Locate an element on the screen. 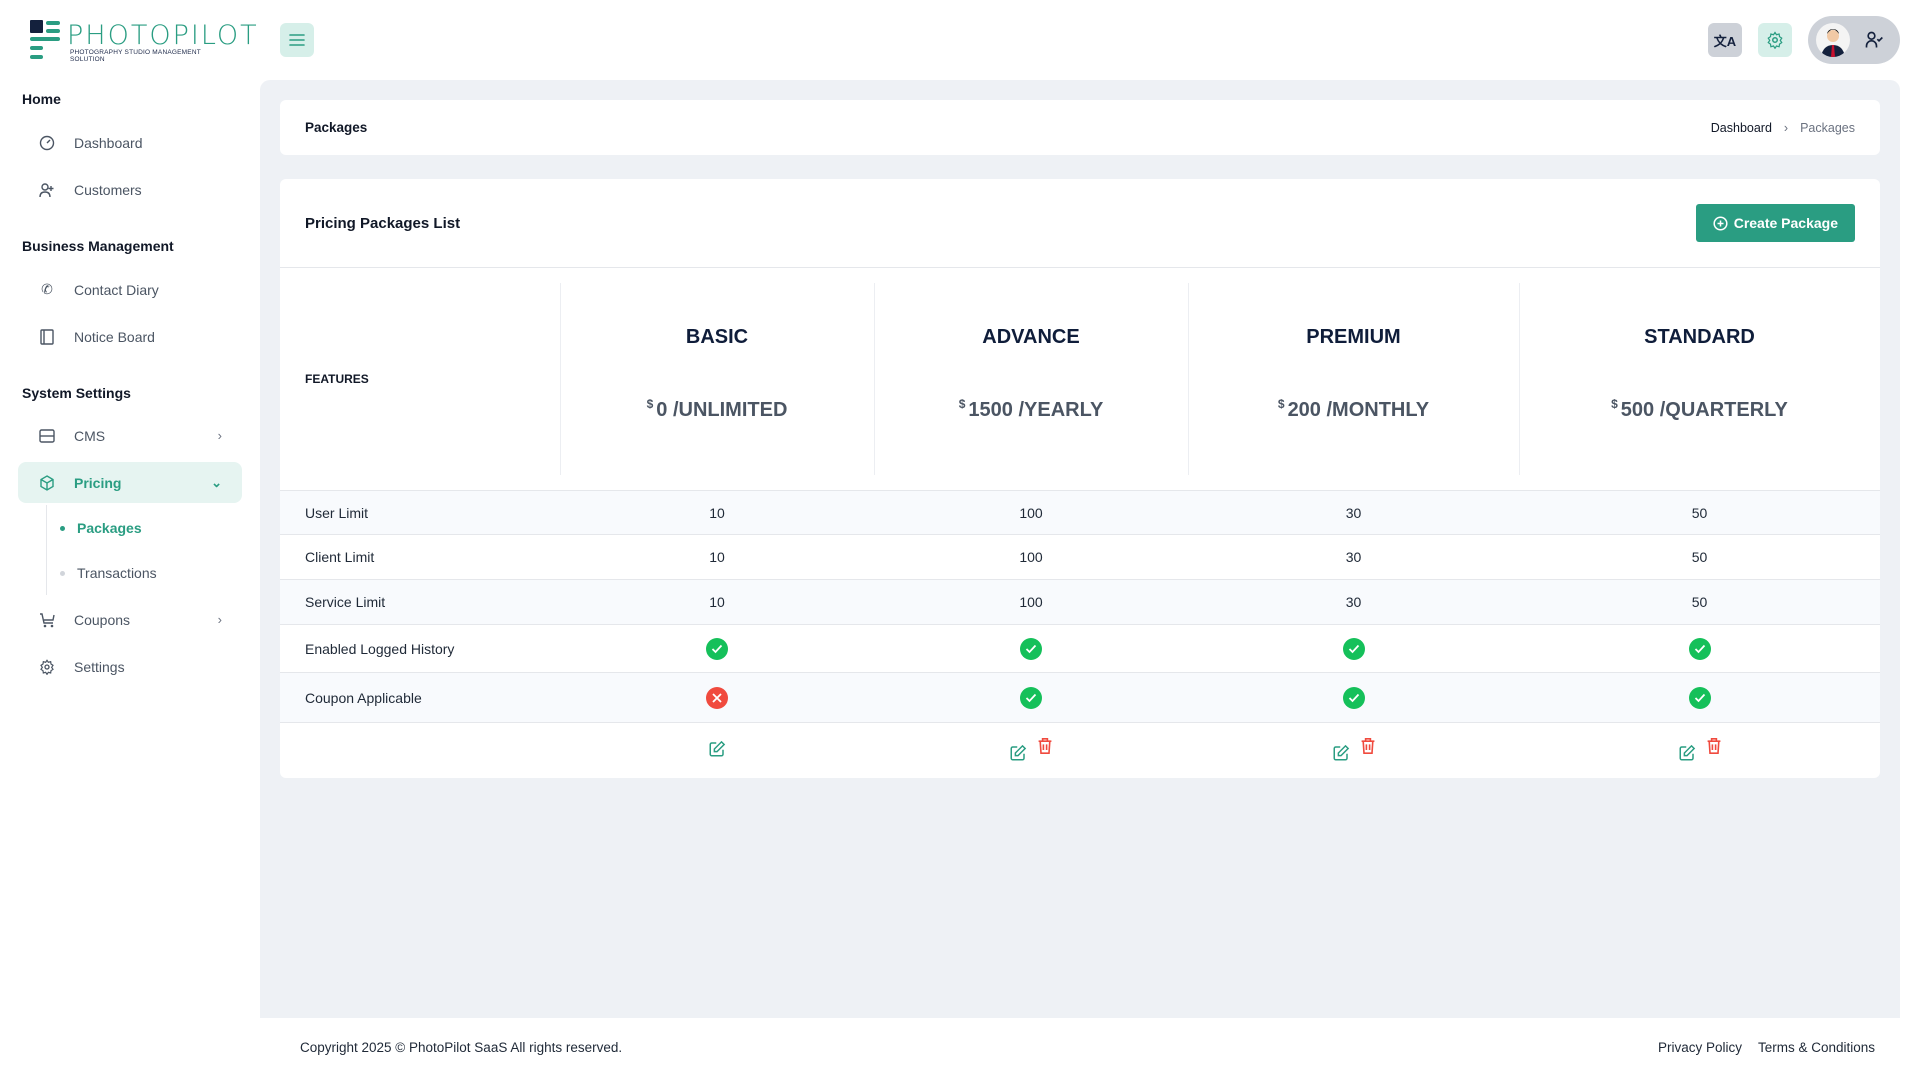  package-price: $200 /MONTHLY is located at coordinates (1353, 409).